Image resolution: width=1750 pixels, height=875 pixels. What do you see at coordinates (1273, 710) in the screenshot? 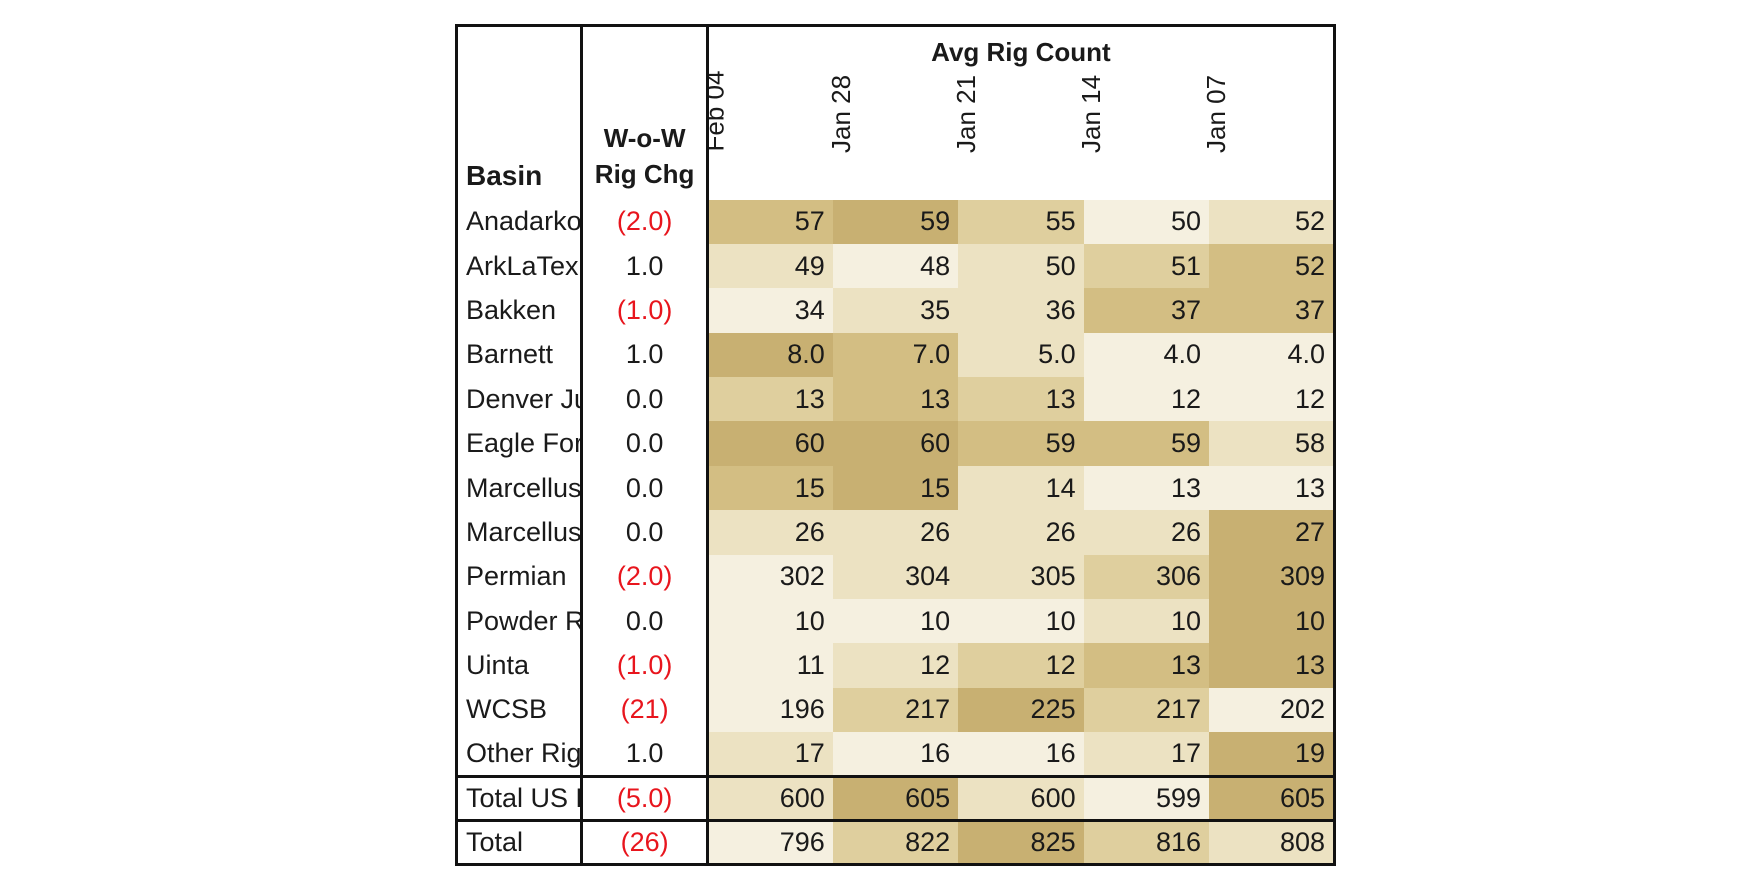
I see `rig-count-cell: 202` at bounding box center [1273, 710].